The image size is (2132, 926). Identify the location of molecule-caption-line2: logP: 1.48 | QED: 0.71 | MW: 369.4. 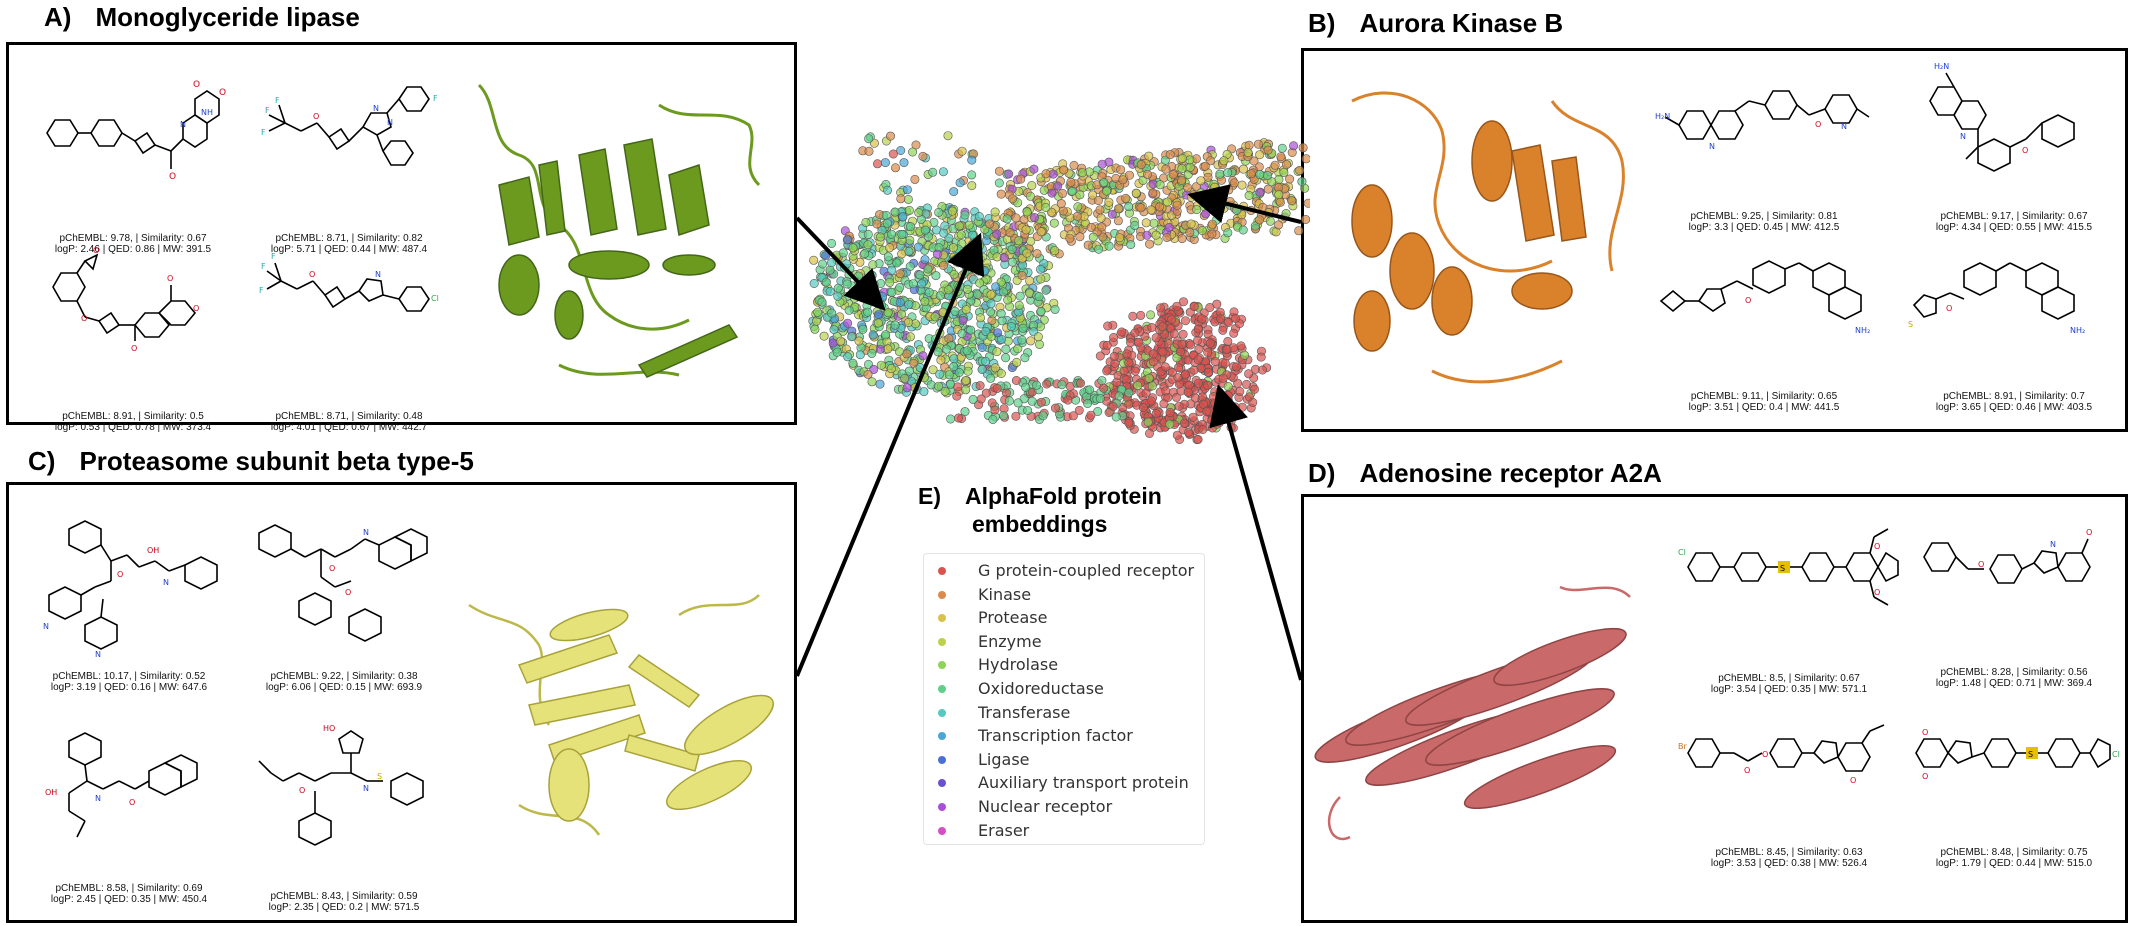
(2014, 683).